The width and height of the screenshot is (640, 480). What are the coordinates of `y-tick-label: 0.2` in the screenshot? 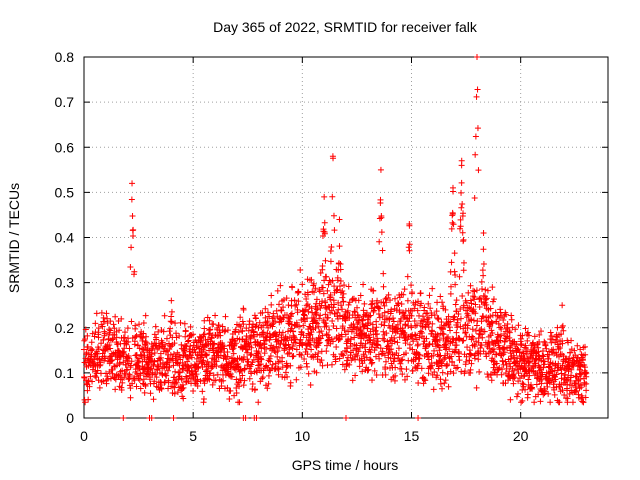 It's located at (65, 328).